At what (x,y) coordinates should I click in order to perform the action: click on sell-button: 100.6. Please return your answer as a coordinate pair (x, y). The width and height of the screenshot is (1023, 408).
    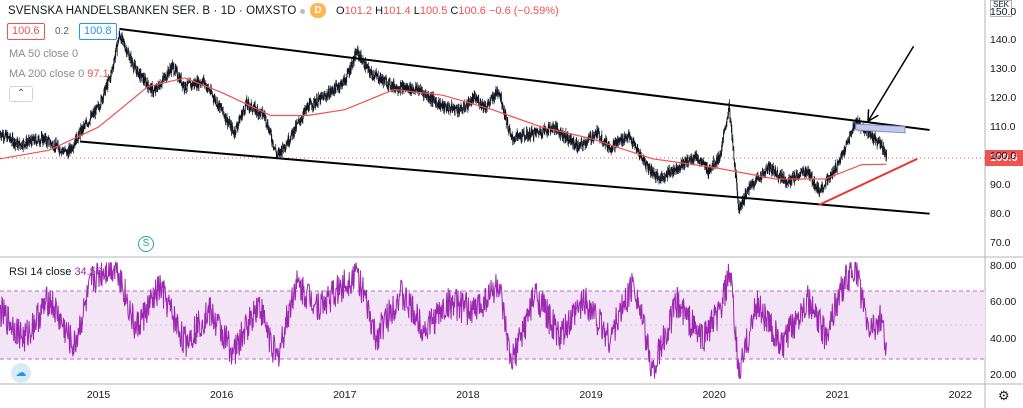
    Looking at the image, I should click on (26, 31).